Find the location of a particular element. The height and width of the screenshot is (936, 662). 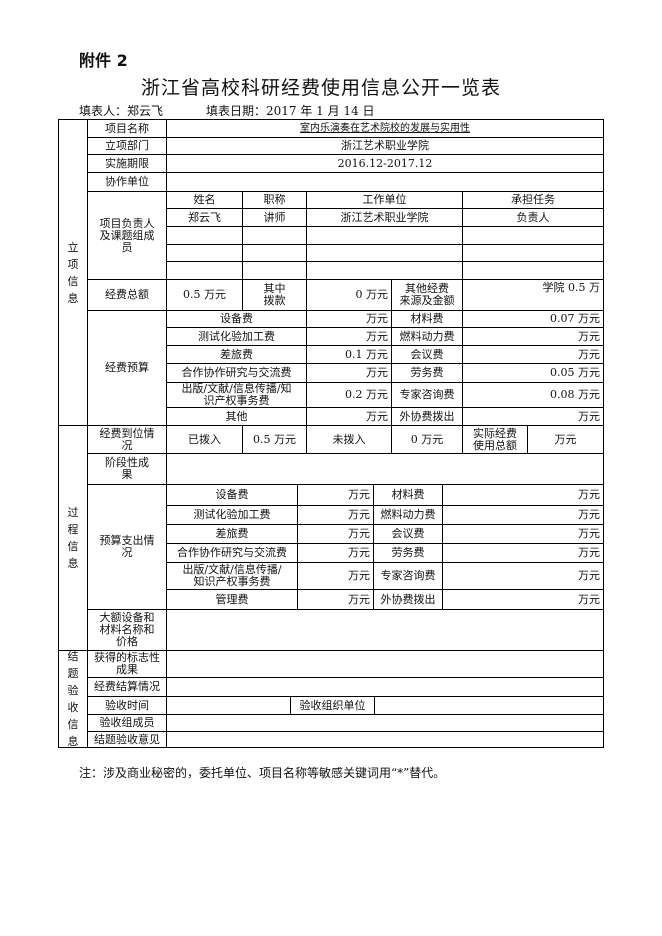

spend-cell: 测试化验加工费 is located at coordinates (232, 515).